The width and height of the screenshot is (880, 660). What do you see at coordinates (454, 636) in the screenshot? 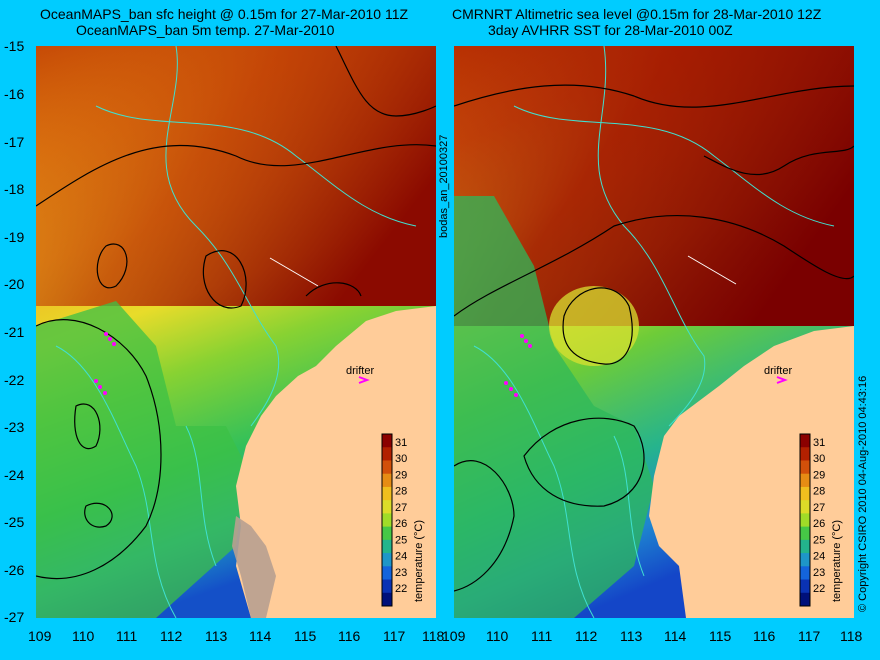
I see `x-tick: 109` at bounding box center [454, 636].